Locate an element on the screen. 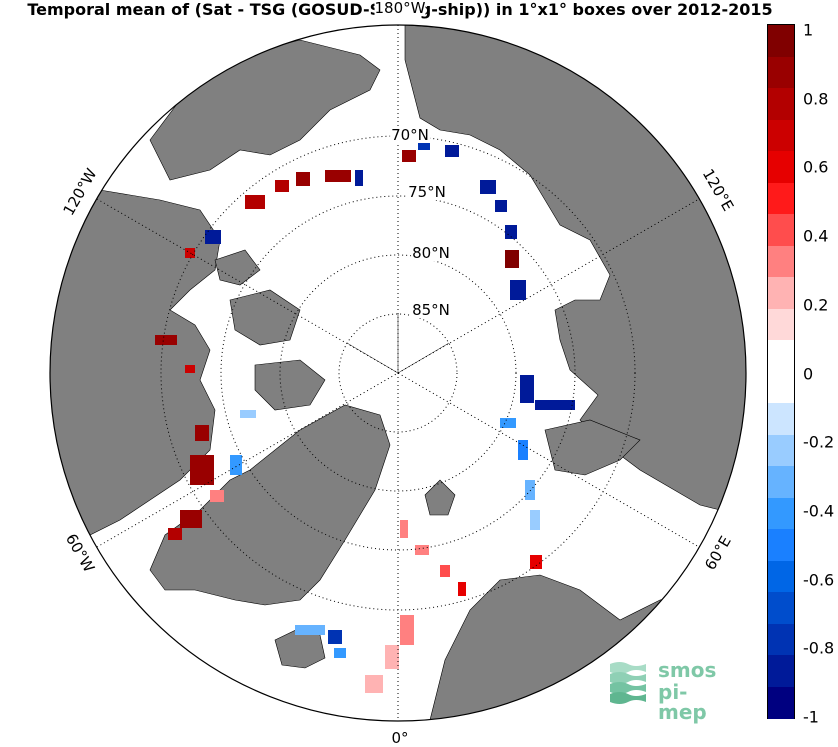  lat-label-75: 75°N is located at coordinates (427, 192).